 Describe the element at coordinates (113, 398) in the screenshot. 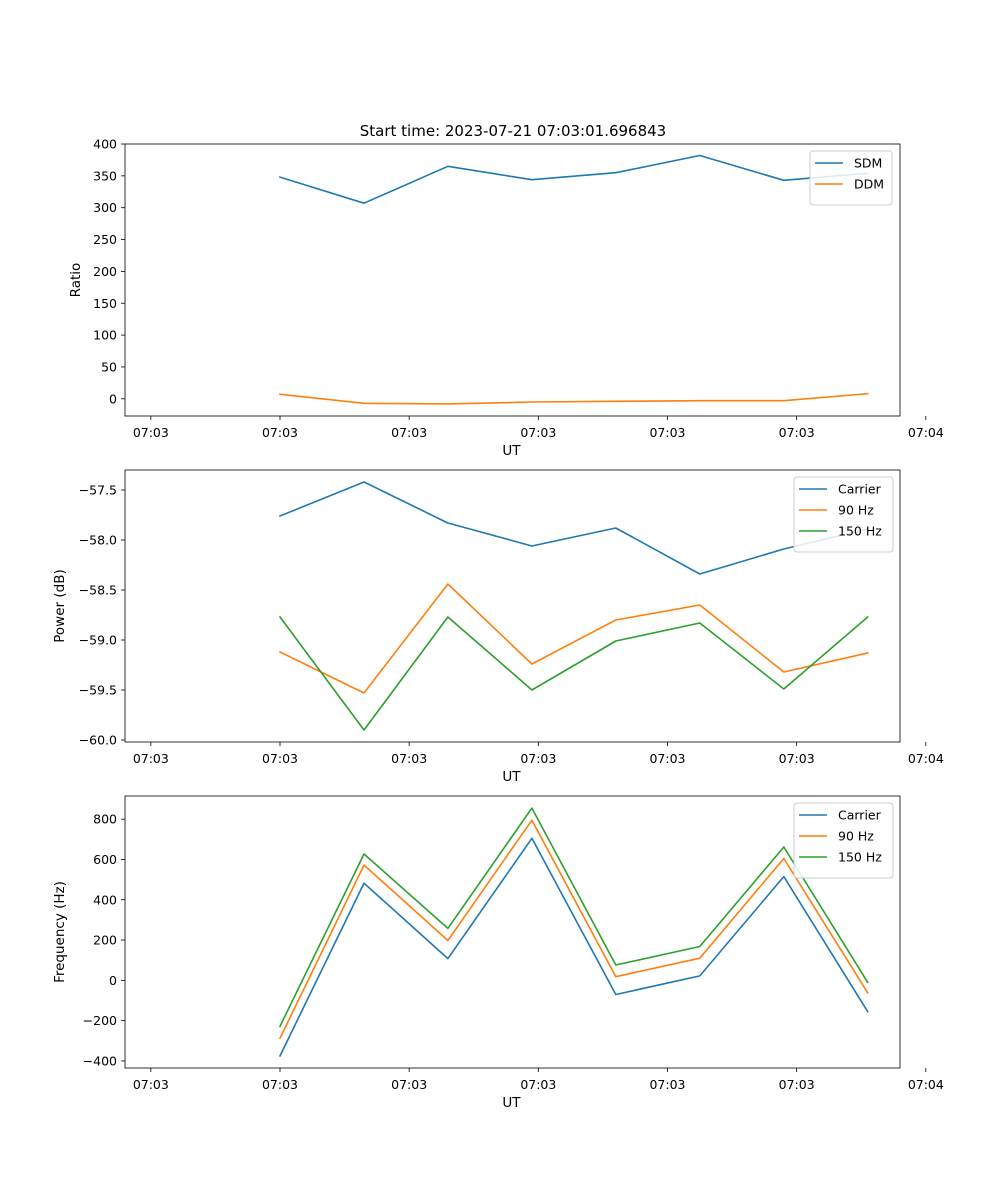

I see `y-tick-label: 0` at that location.